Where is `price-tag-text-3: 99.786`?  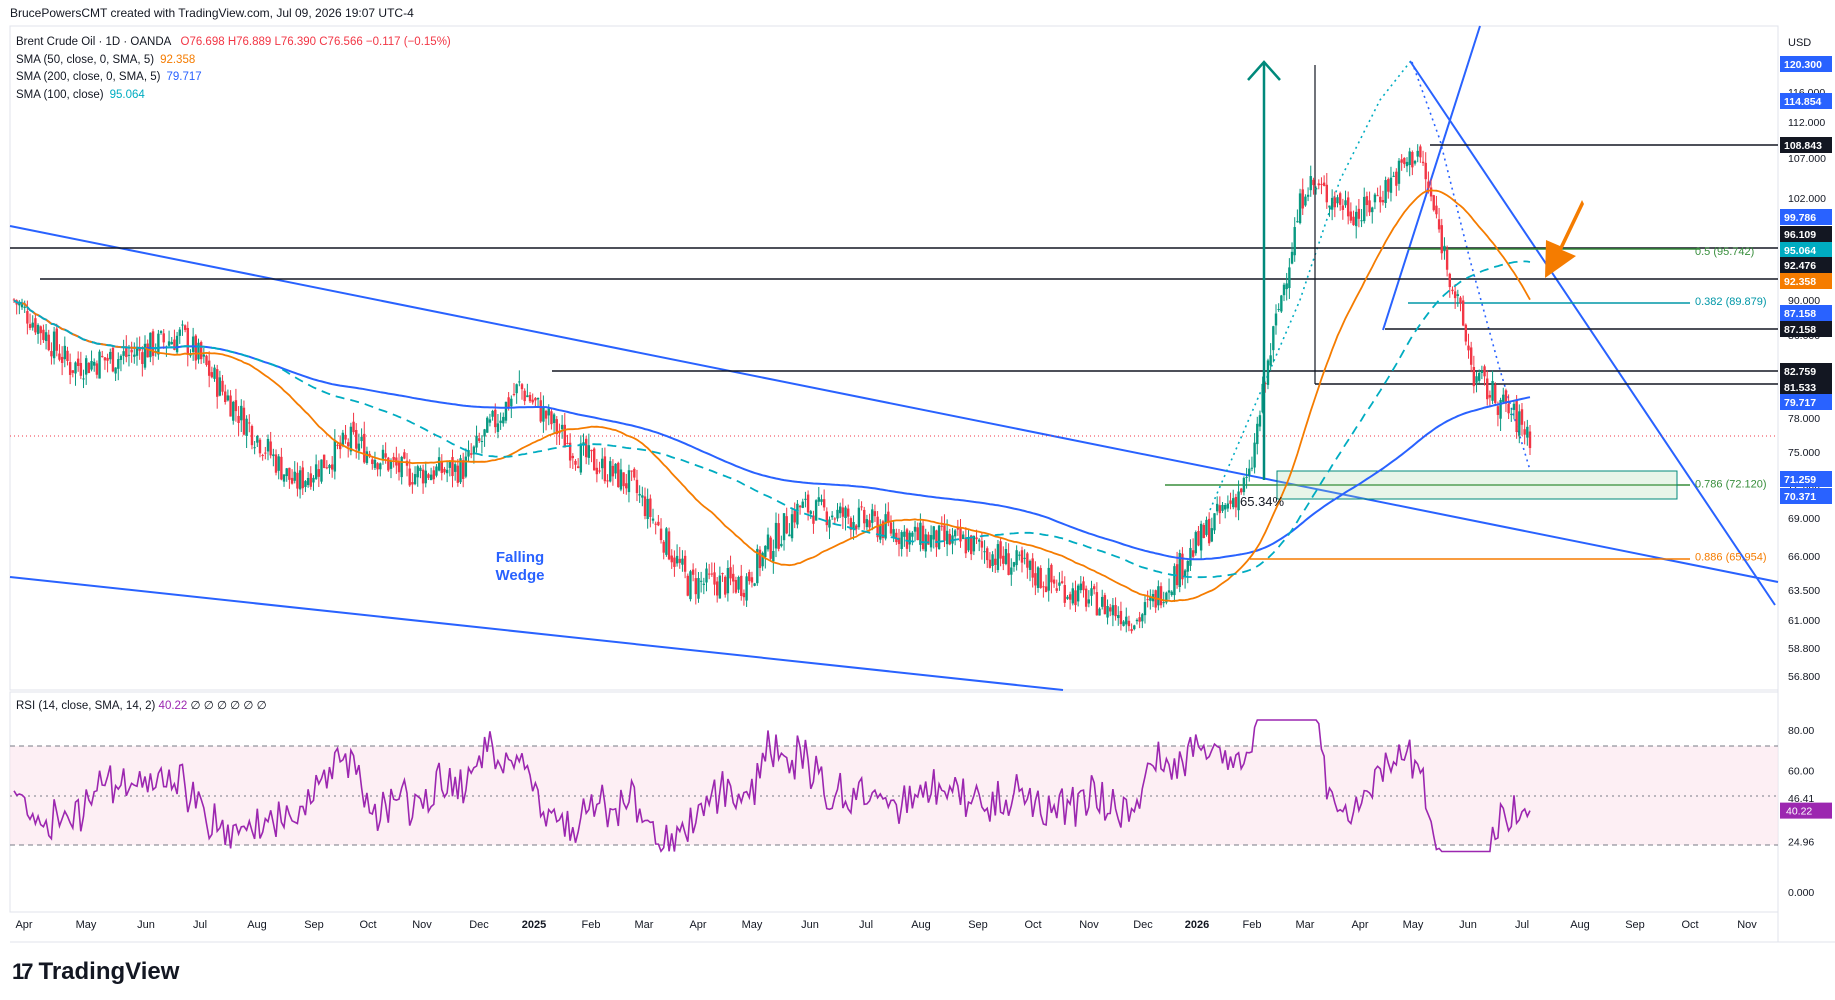 price-tag-text-3: 99.786 is located at coordinates (1800, 218).